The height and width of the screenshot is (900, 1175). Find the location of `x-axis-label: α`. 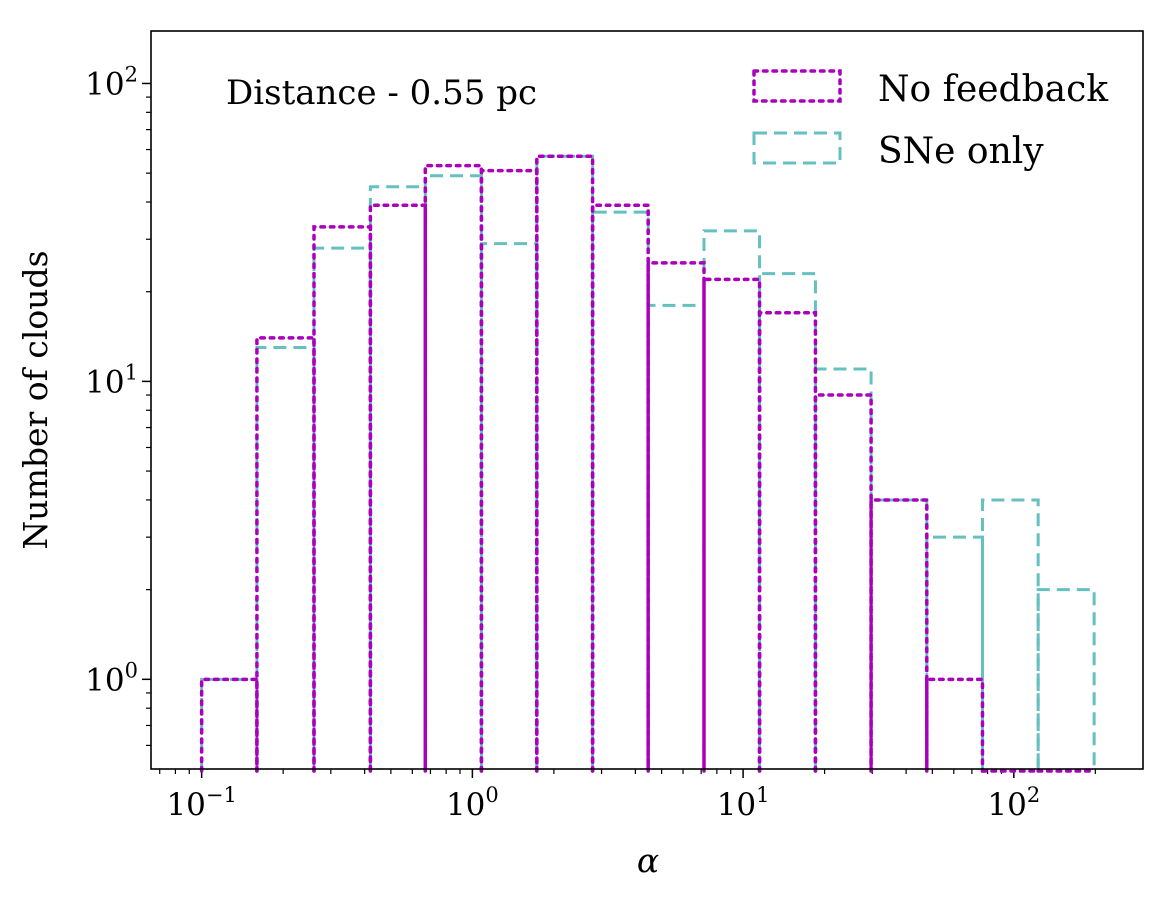

x-axis-label: α is located at coordinates (648, 860).